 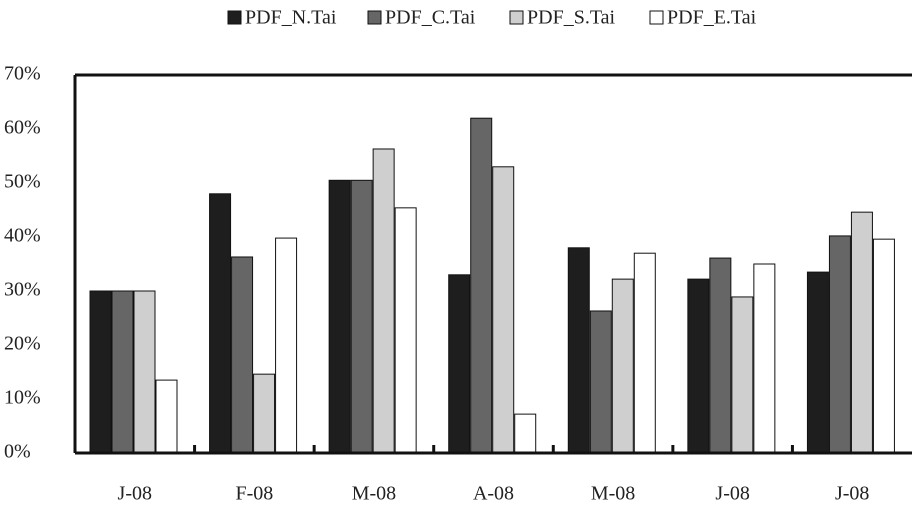 I want to click on y-tick-label: 20%, so click(x=22, y=344).